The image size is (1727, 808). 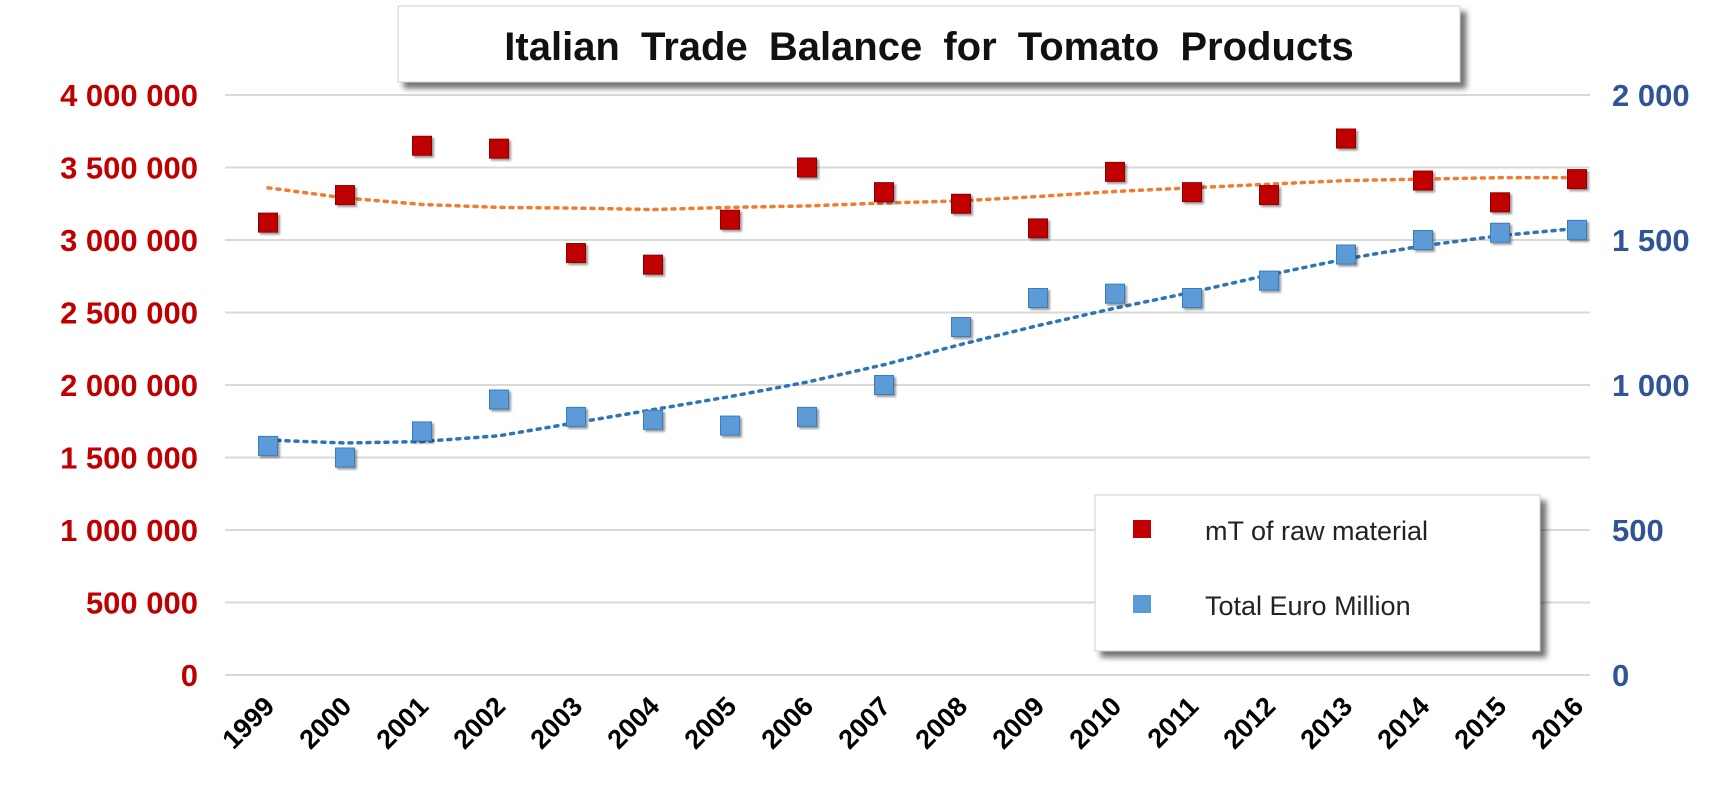 I want to click on y-axis-right: 0 500 1 000 1 500 2 000, so click(x=1651, y=385).